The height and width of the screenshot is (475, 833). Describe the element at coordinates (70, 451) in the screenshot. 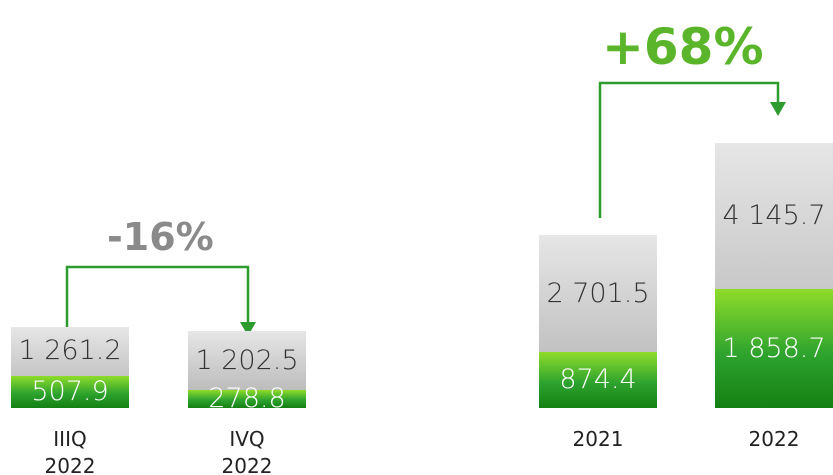

I see `x-tick-label: IIIQ 2022` at that location.